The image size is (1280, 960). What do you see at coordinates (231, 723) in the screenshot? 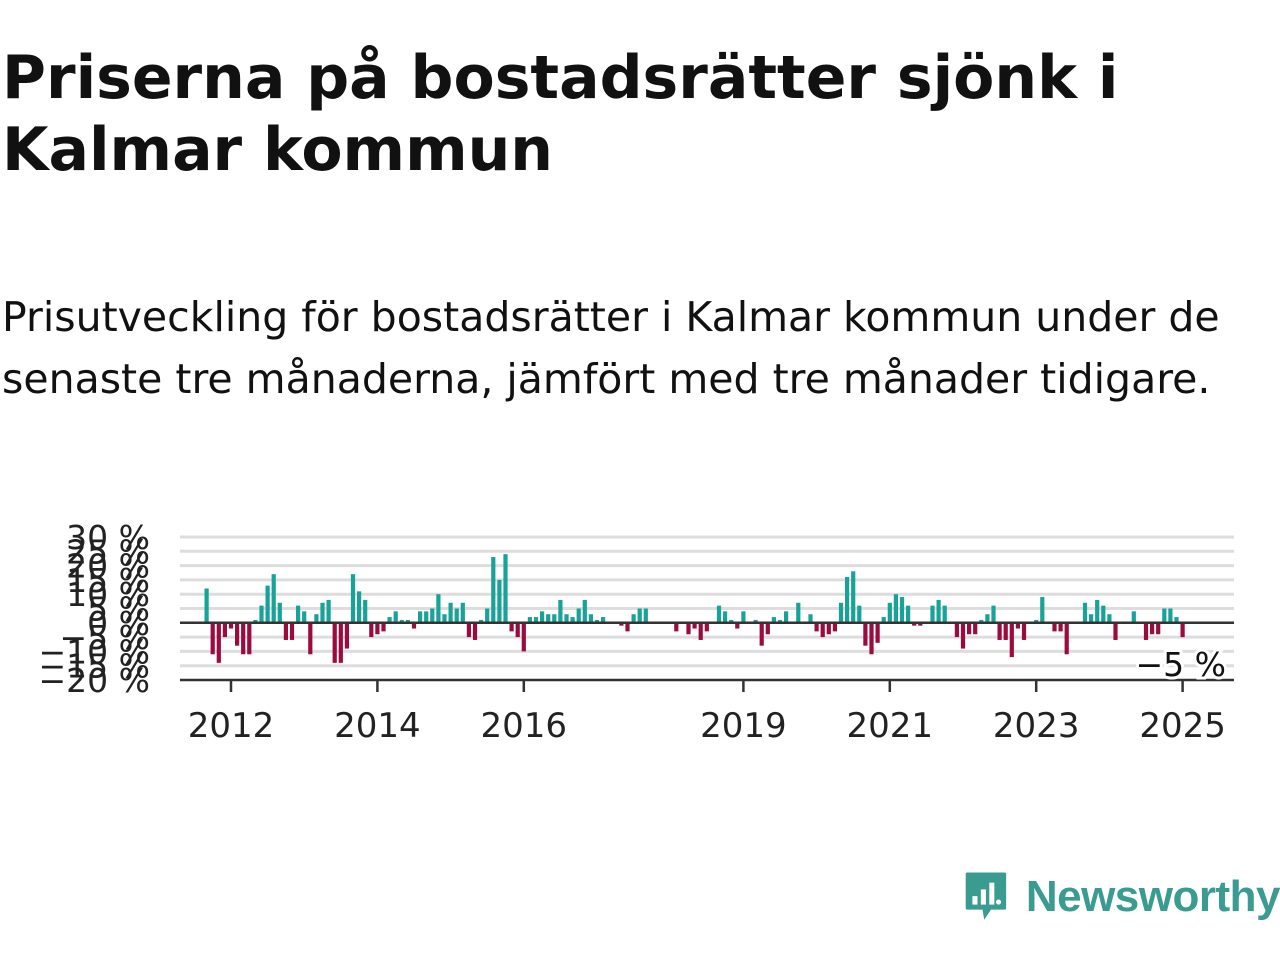
I see `x-tick-label: 2012` at bounding box center [231, 723].